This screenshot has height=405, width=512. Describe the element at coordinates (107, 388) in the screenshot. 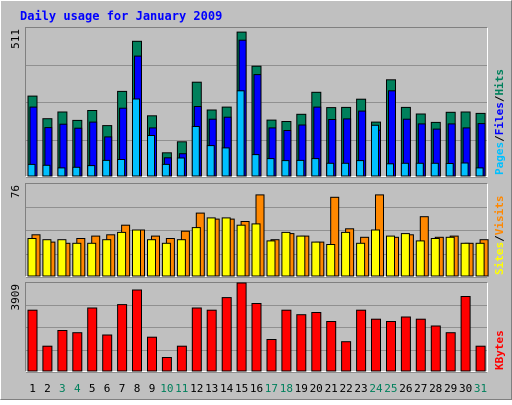

I see `x-tick-label-6: 6` at that location.